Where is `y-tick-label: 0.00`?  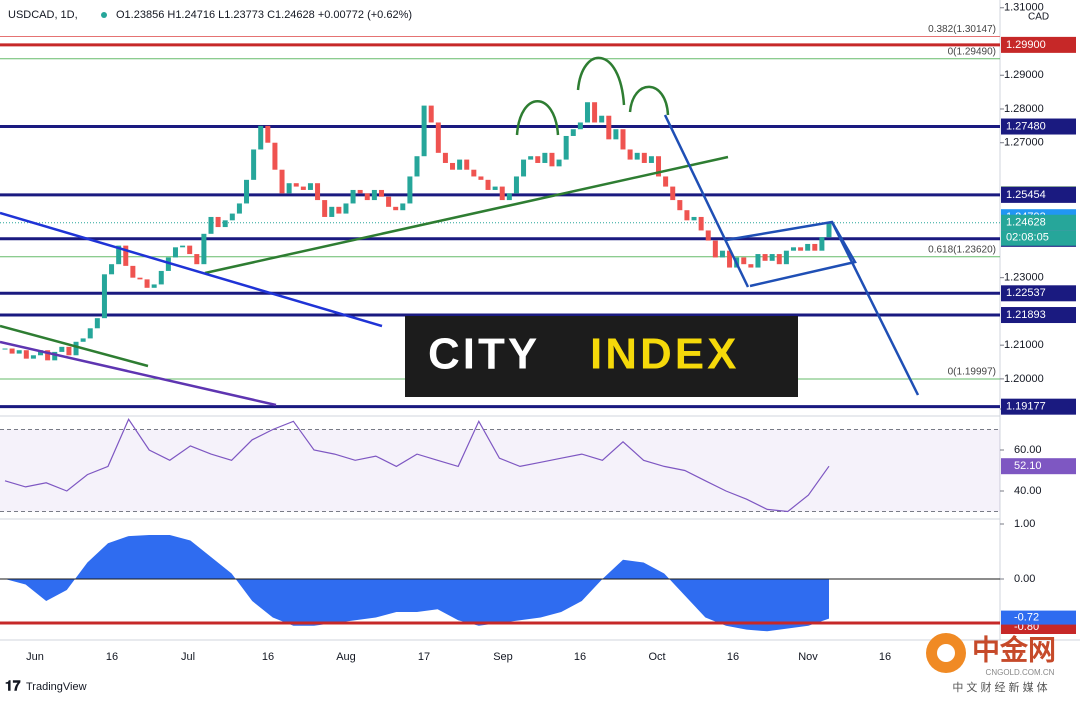 y-tick-label: 0.00 is located at coordinates (1024, 579).